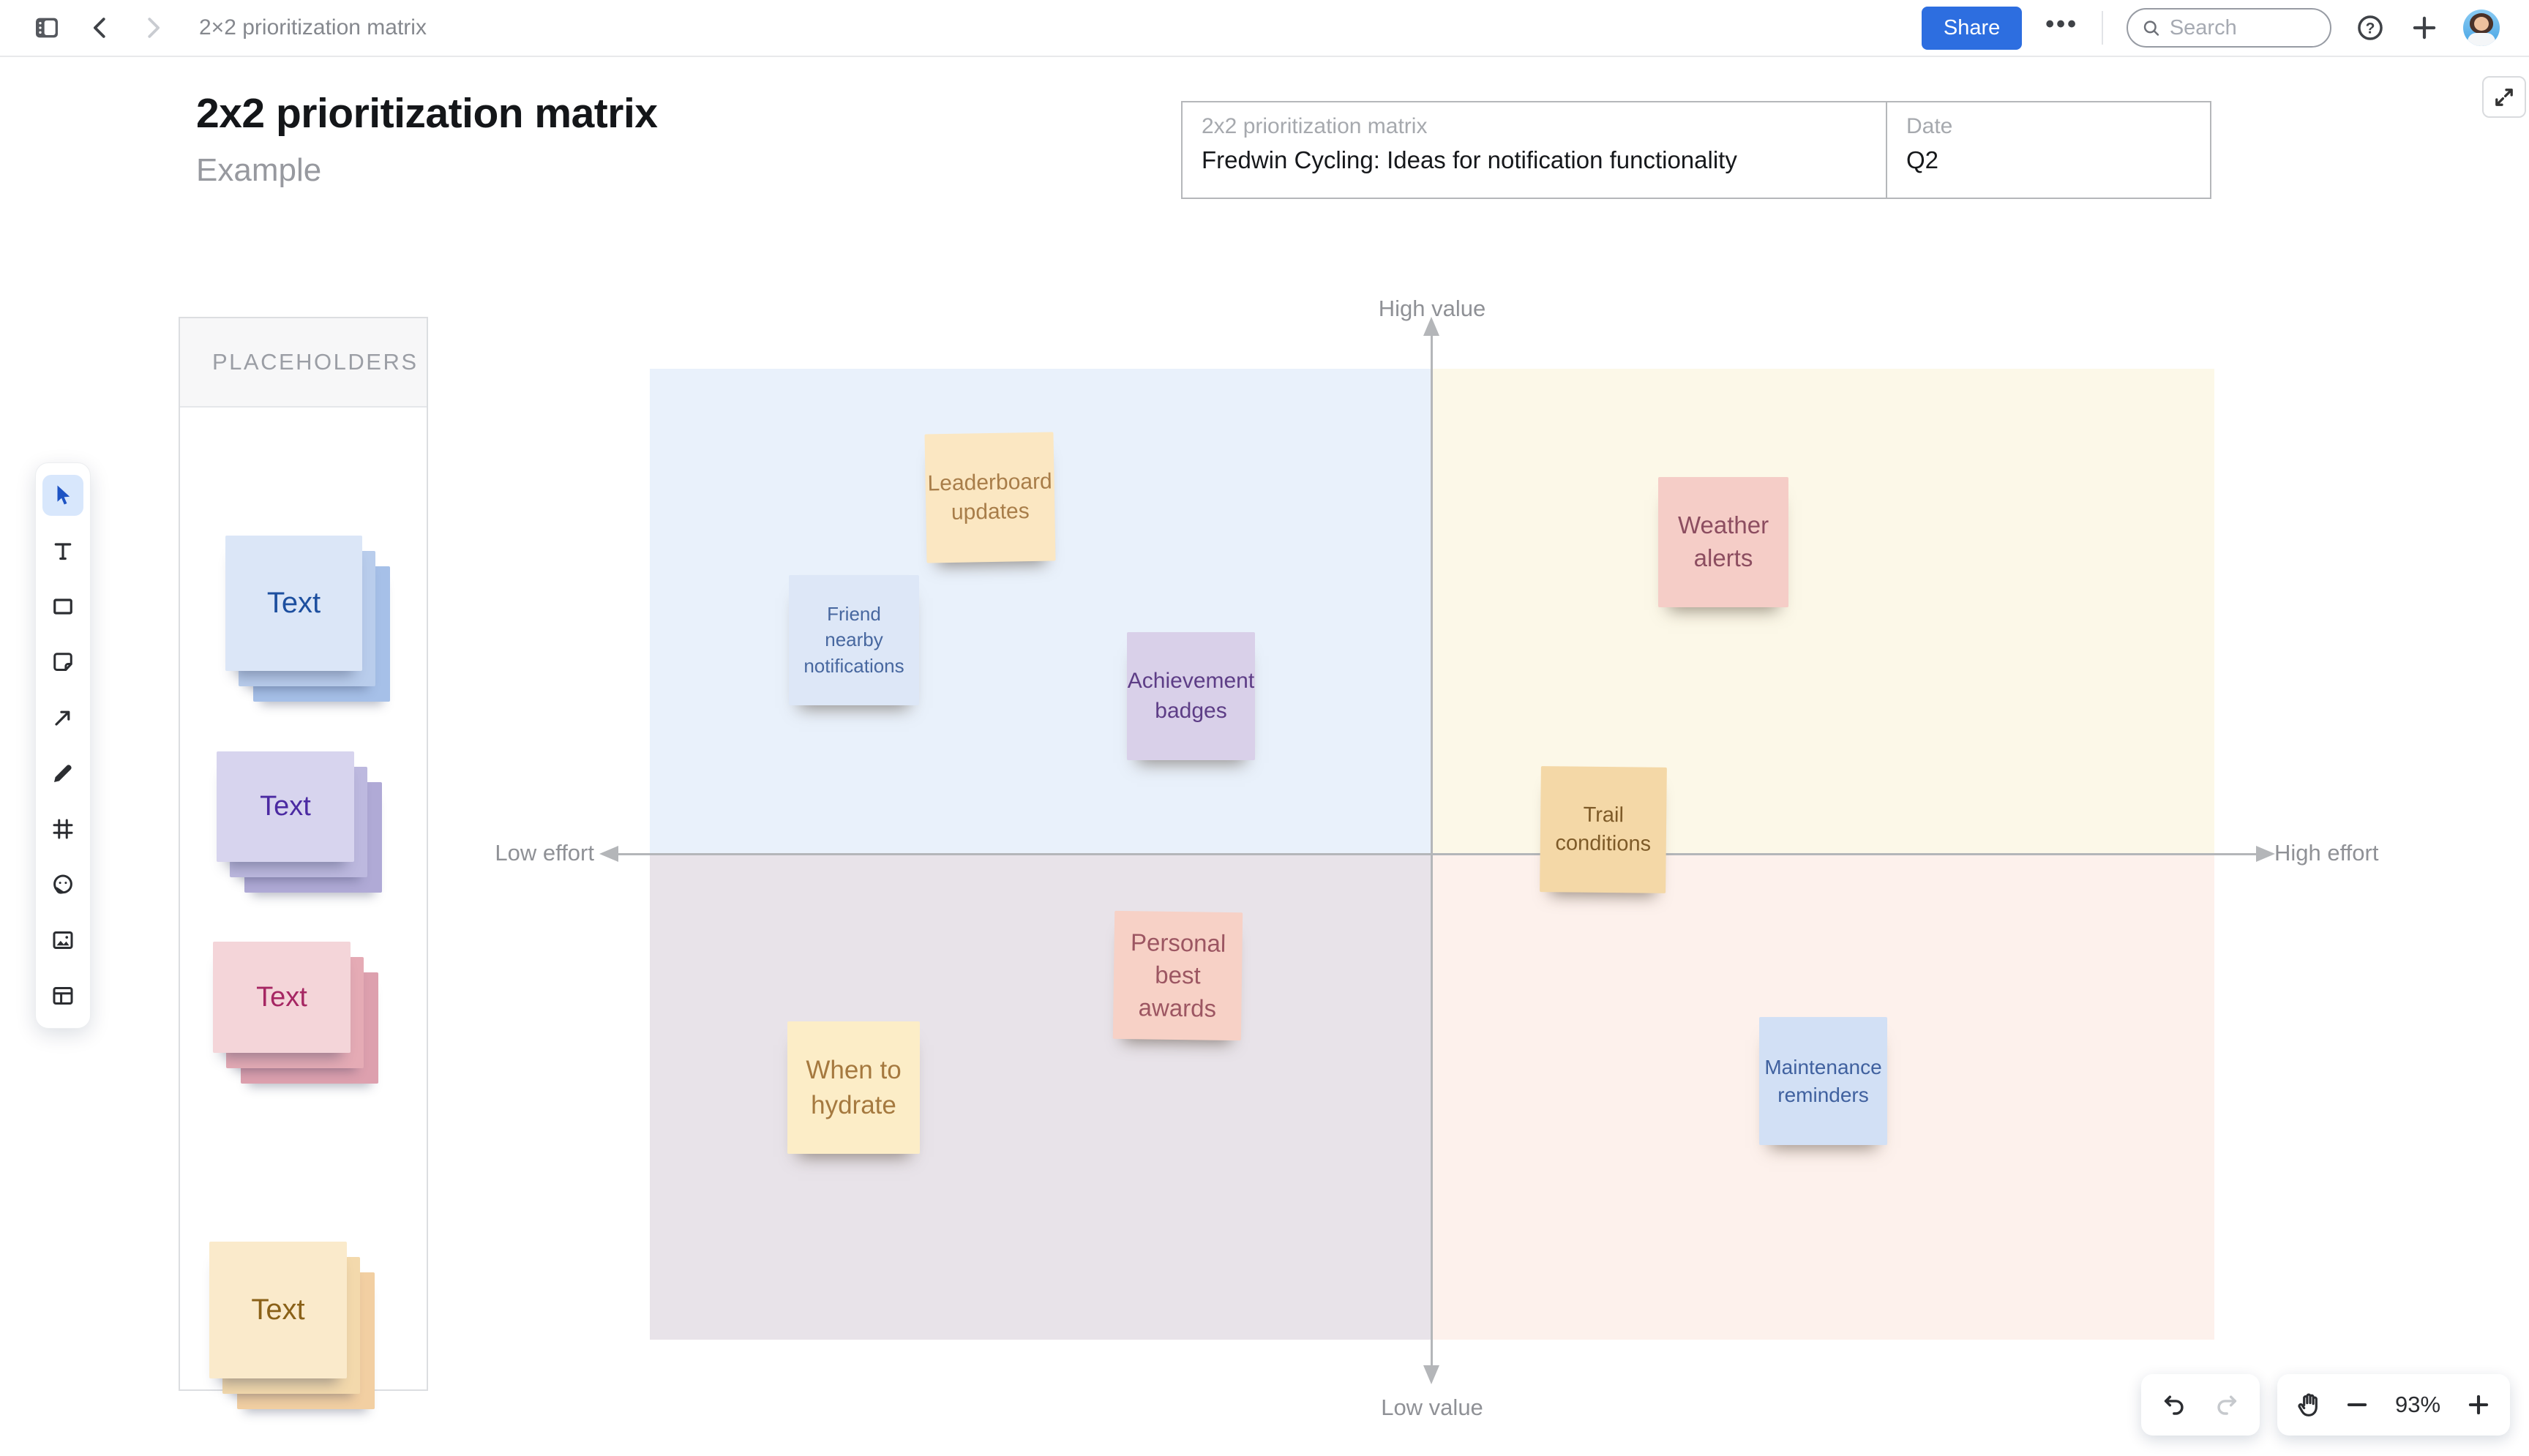 This screenshot has width=2529, height=1456. I want to click on note-text: Weather alerts, so click(1723, 541).